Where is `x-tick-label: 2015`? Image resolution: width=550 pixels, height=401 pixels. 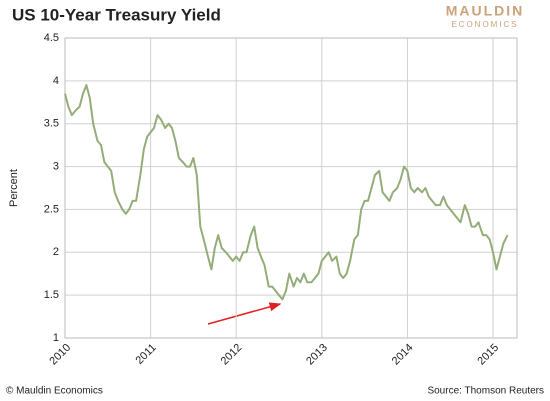
x-tick-label: 2015 is located at coordinates (488, 355).